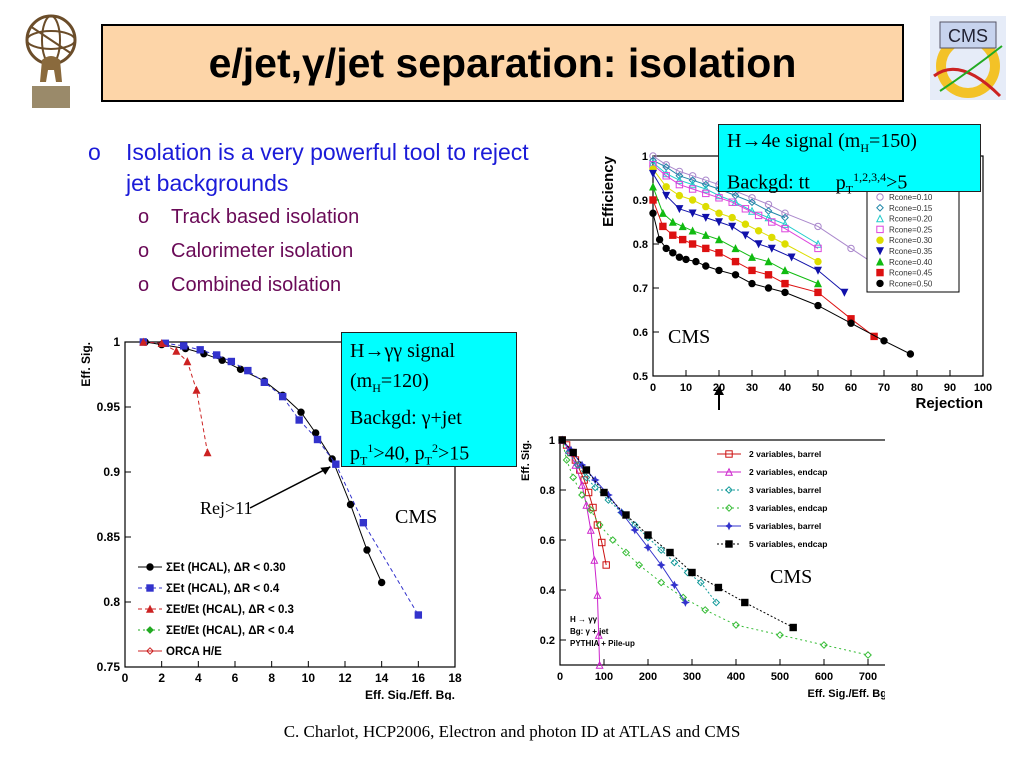 This screenshot has width=1024, height=768. What do you see at coordinates (584, 619) in the screenshot?
I see `corner-note: H → γγ` at bounding box center [584, 619].